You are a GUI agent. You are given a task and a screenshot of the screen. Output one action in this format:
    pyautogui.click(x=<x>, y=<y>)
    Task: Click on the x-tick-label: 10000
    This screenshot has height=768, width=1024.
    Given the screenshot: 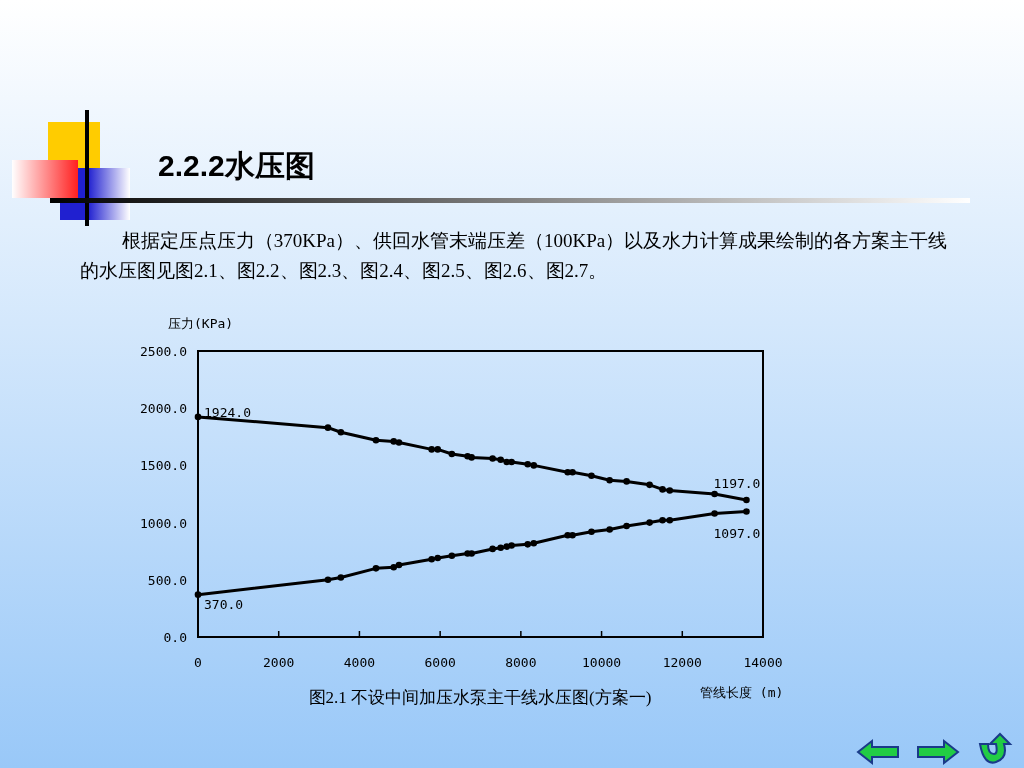 What is the action you would take?
    pyautogui.click(x=602, y=662)
    